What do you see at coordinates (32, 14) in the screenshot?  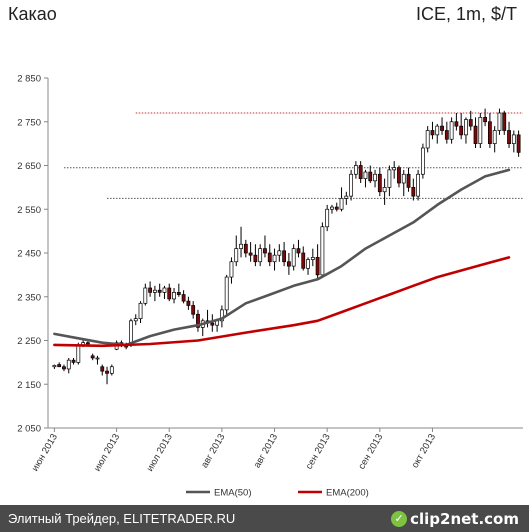 I see `chart-title: Какао` at bounding box center [32, 14].